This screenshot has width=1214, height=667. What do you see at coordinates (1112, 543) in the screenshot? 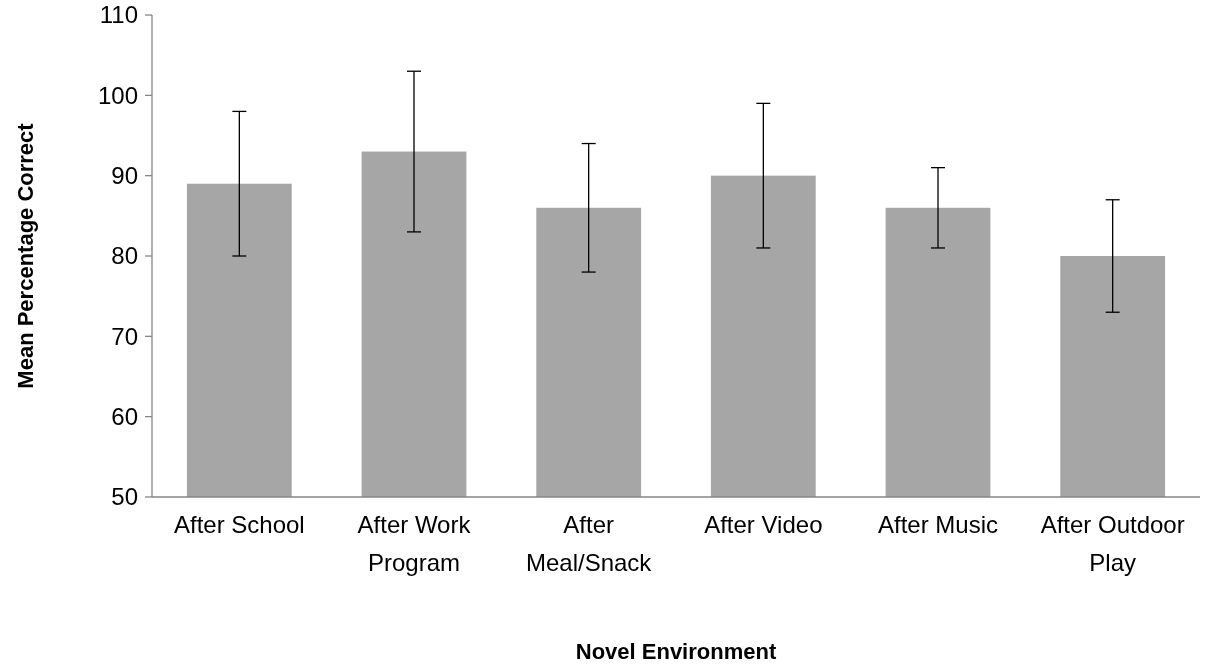
I see `x-tick-label: After Outdoor Play` at bounding box center [1112, 543].